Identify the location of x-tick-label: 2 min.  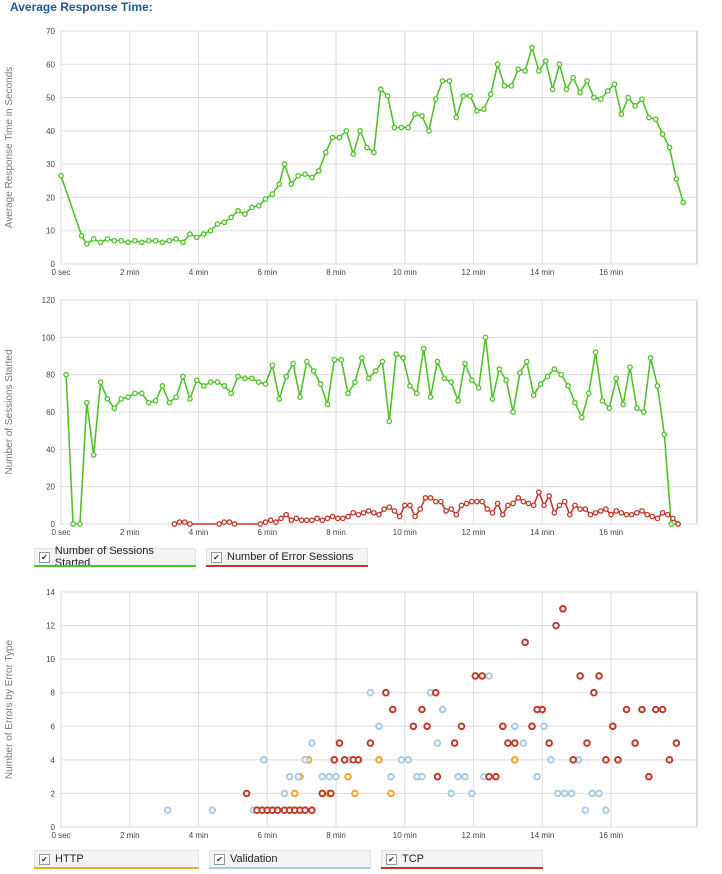
(130, 272).